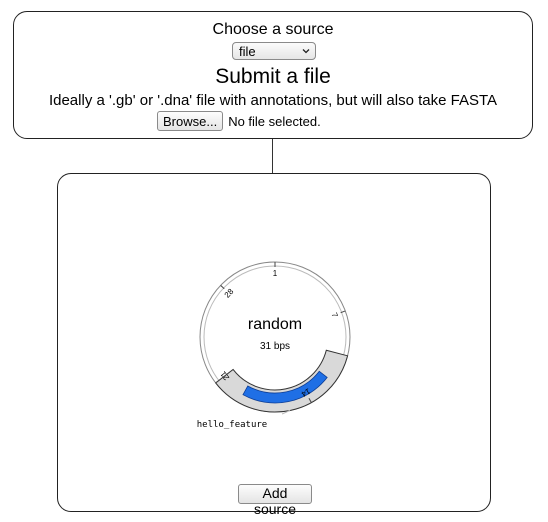  Describe the element at coordinates (286, 412) in the screenshot. I see `feature-label-leader` at that location.